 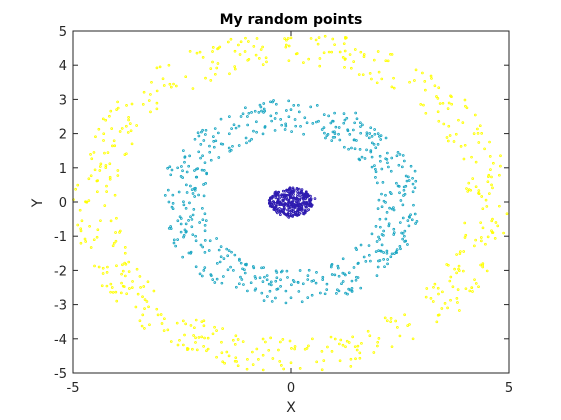 What do you see at coordinates (63, 135) in the screenshot?
I see `y-tick-label: 2` at bounding box center [63, 135].